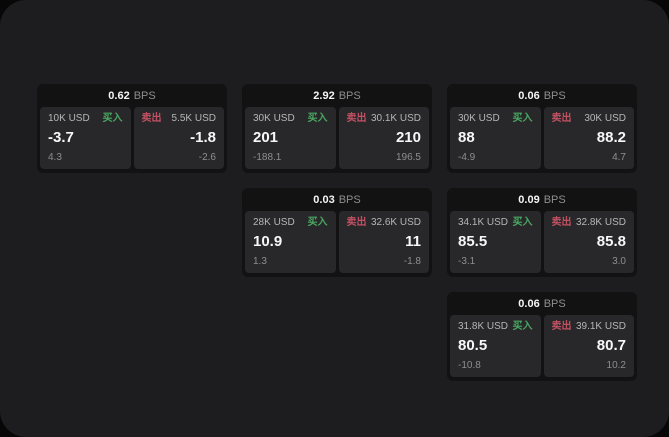 This screenshot has height=437, width=669. Describe the element at coordinates (619, 157) in the screenshot. I see `sell-delta: 4.7` at that location.